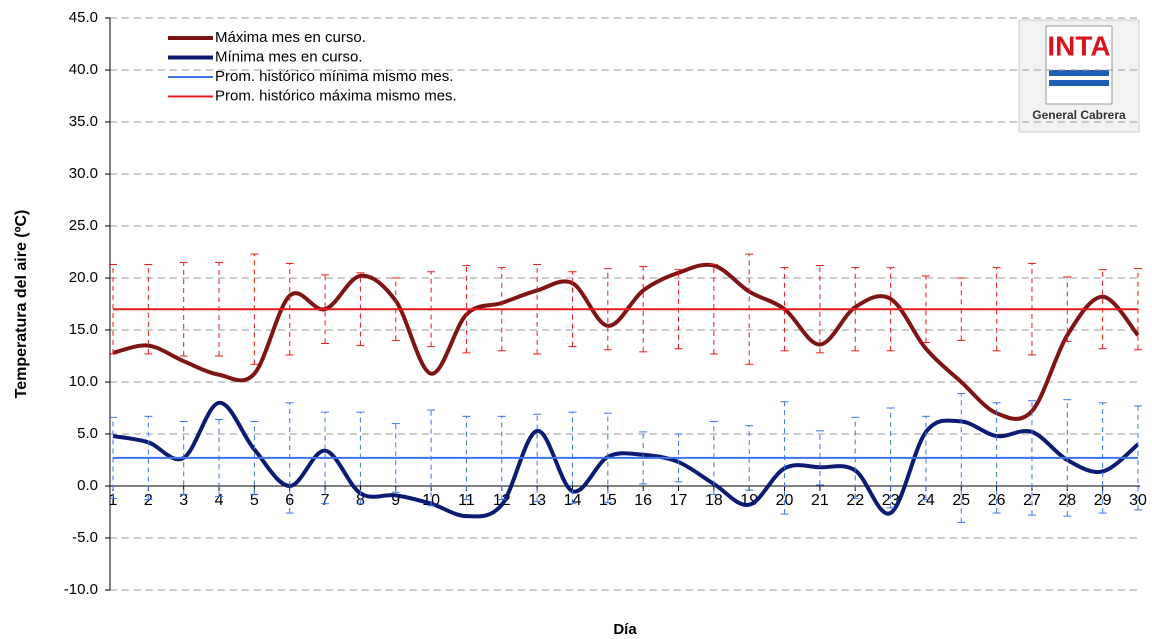  I want to click on y-tick-label: 0.0, so click(87, 485).